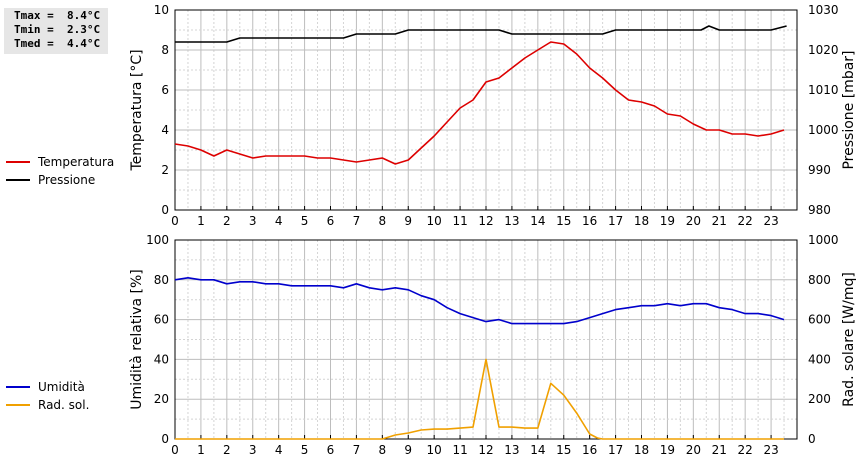  Describe the element at coordinates (165, 90) in the screenshot. I see `y-tick-label: 6` at that location.